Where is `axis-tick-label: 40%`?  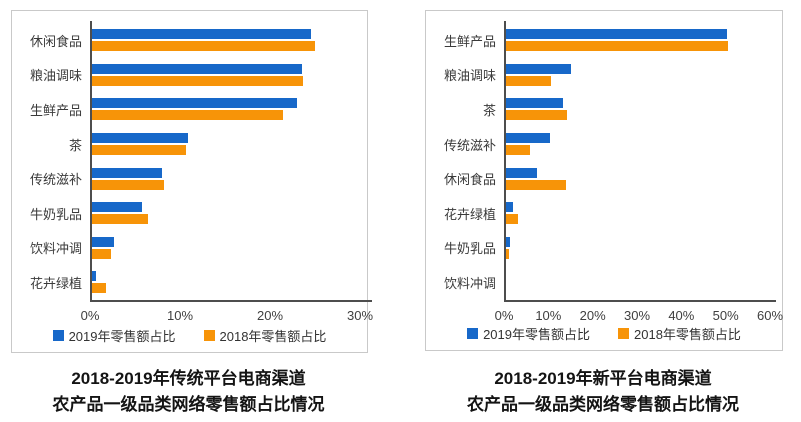 axis-tick-label: 40% is located at coordinates (681, 315).